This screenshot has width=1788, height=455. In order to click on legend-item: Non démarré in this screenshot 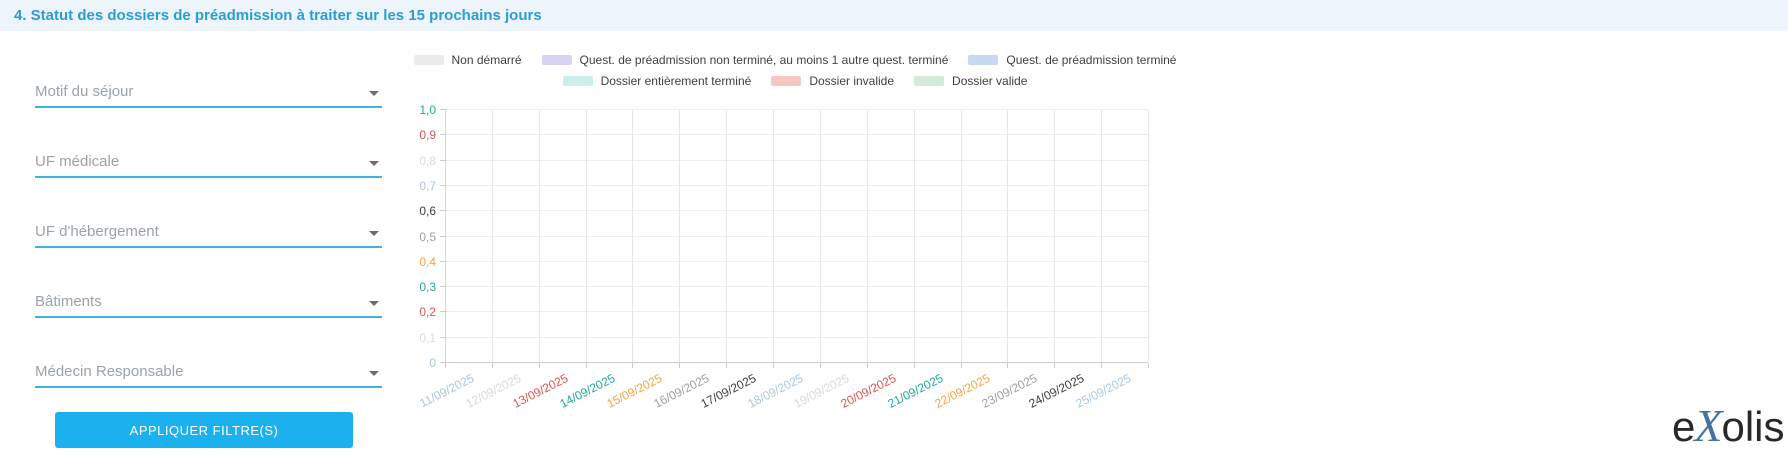, I will do `click(467, 60)`.